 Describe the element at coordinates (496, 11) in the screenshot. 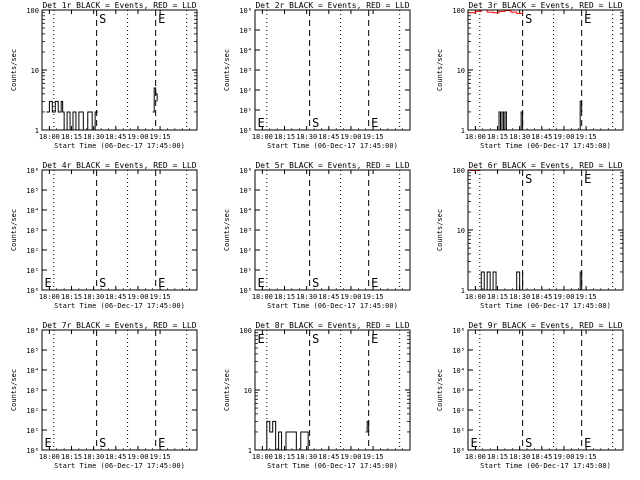

I see `lld-series` at that location.